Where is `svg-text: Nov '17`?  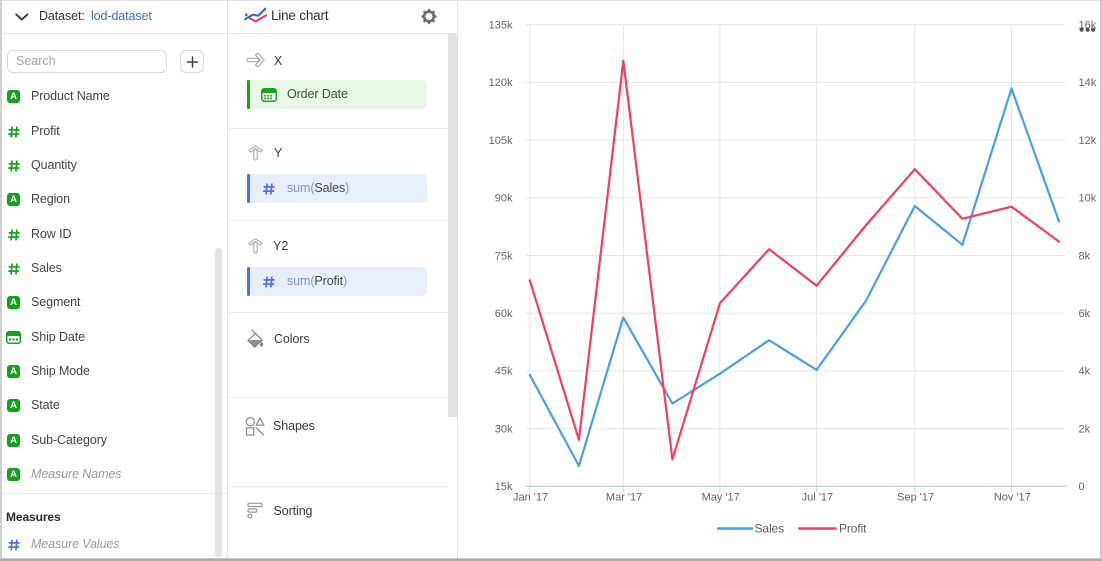
svg-text: Nov '17 is located at coordinates (1012, 498).